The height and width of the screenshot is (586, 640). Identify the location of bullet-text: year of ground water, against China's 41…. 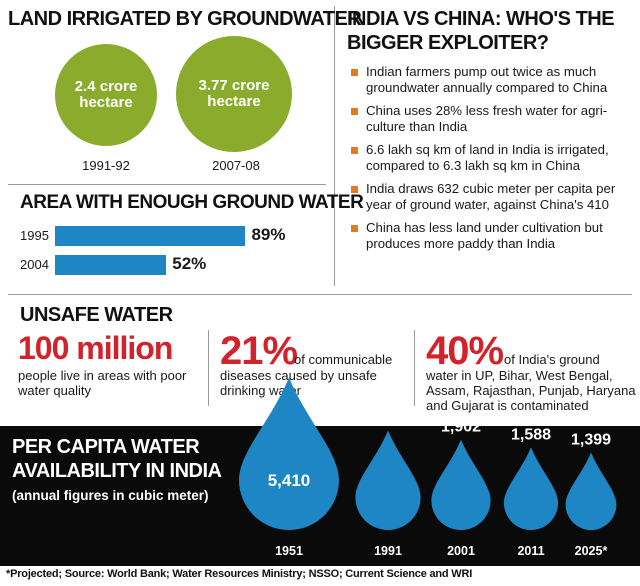
(487, 204).